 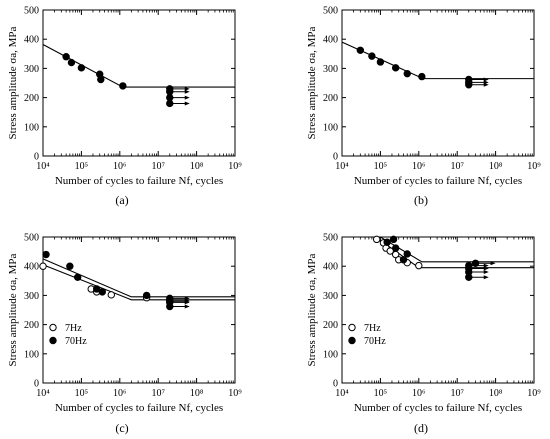 I want to click on series-7hz, so click(x=453, y=252).